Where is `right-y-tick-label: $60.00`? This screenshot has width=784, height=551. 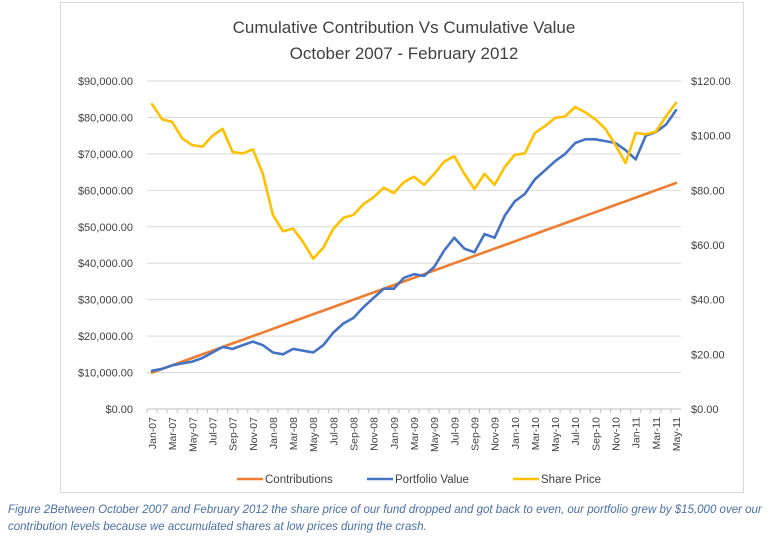 right-y-tick-label: $60.00 is located at coordinates (708, 246).